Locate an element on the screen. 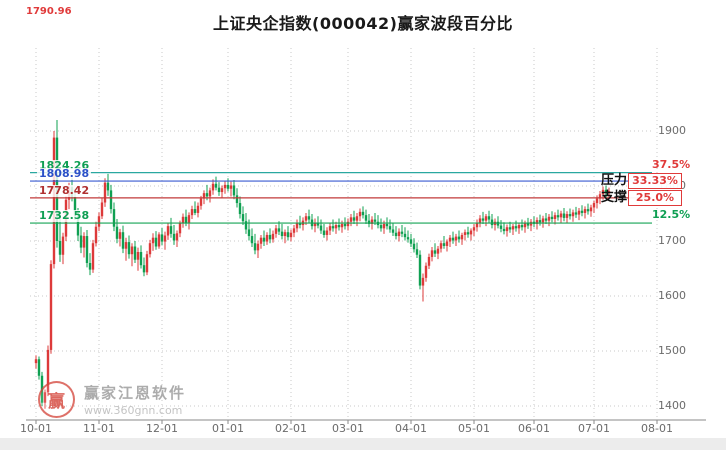  x-axis-label: 02-01 is located at coordinates (291, 428).